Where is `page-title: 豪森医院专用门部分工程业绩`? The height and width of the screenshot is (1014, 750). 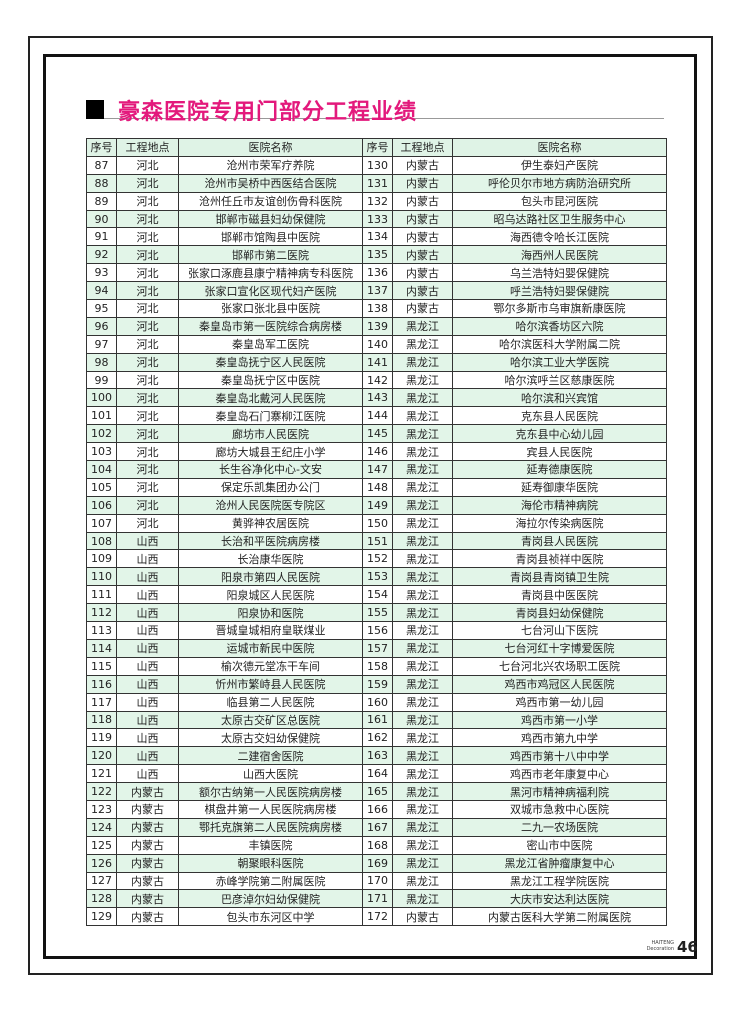
page-title: 豪森医院专用门部分工程业绩 is located at coordinates (268, 112).